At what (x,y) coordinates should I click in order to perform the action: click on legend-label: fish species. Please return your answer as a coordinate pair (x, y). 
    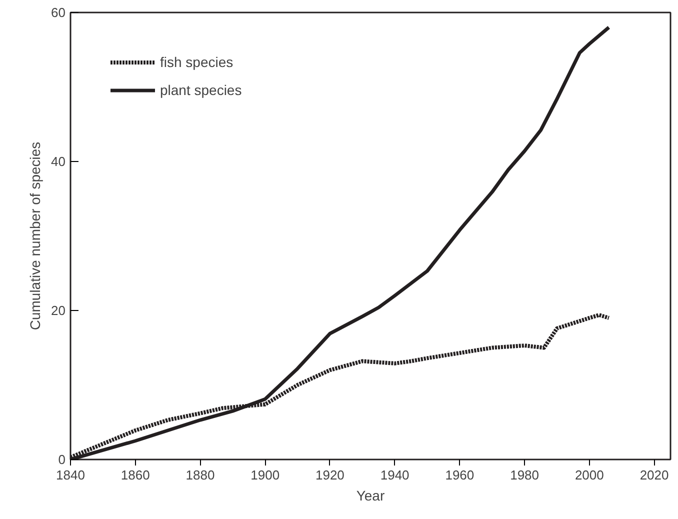
    Looking at the image, I should click on (197, 62).